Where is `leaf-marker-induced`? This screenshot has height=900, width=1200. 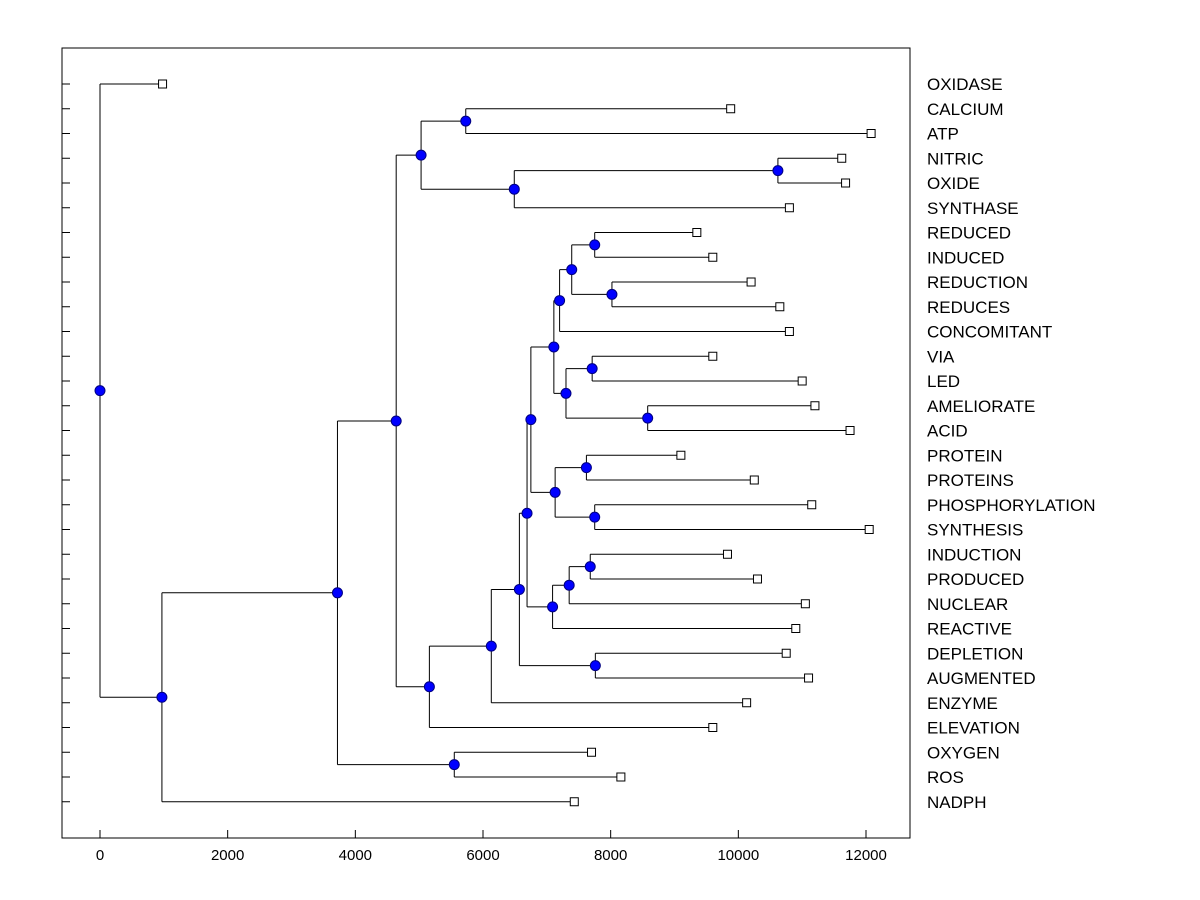 leaf-marker-induced is located at coordinates (713, 257).